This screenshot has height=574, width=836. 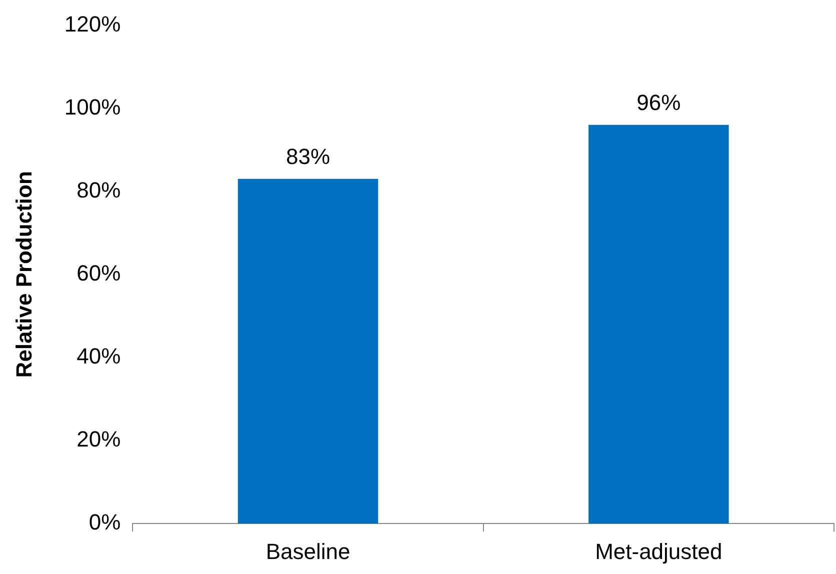 What do you see at coordinates (98, 273) in the screenshot?
I see `y-tick-label: 60%` at bounding box center [98, 273].